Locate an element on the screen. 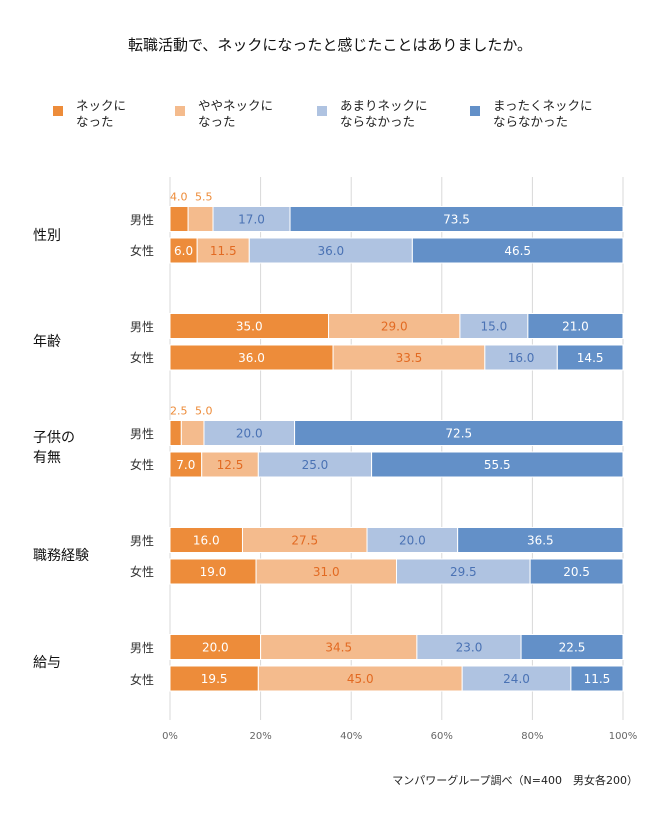 The height and width of the screenshot is (815, 660). data-label: 20.5 is located at coordinates (576, 572).